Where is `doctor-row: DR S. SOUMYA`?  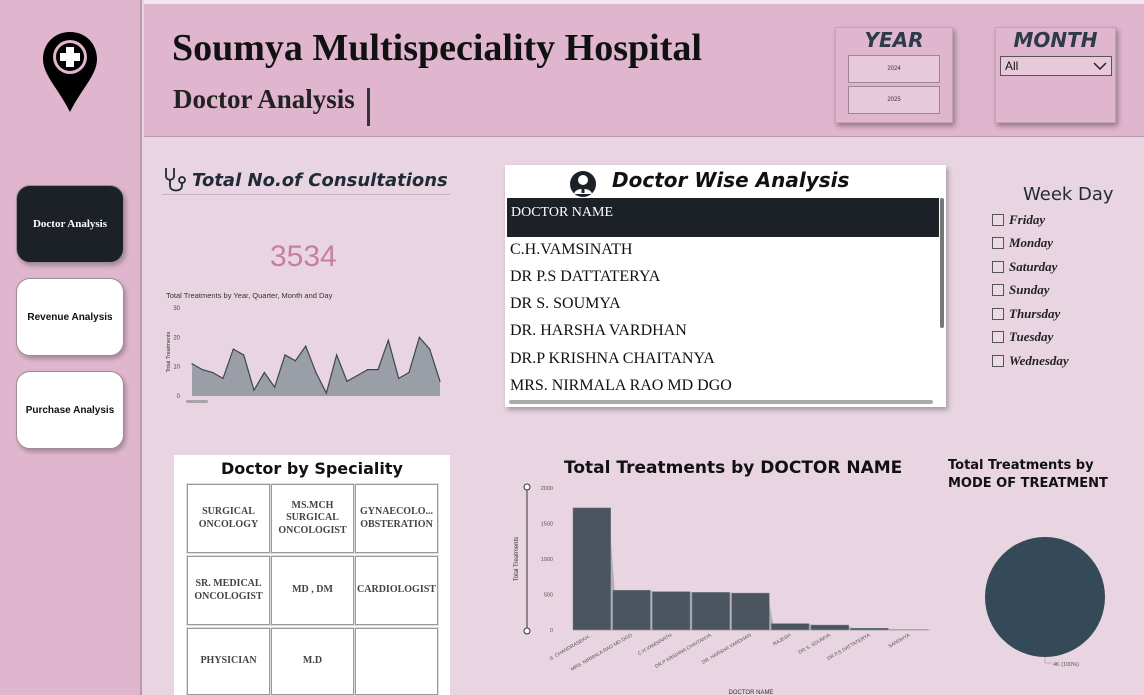
doctor-row: DR S. SOUMYA is located at coordinates (565, 303).